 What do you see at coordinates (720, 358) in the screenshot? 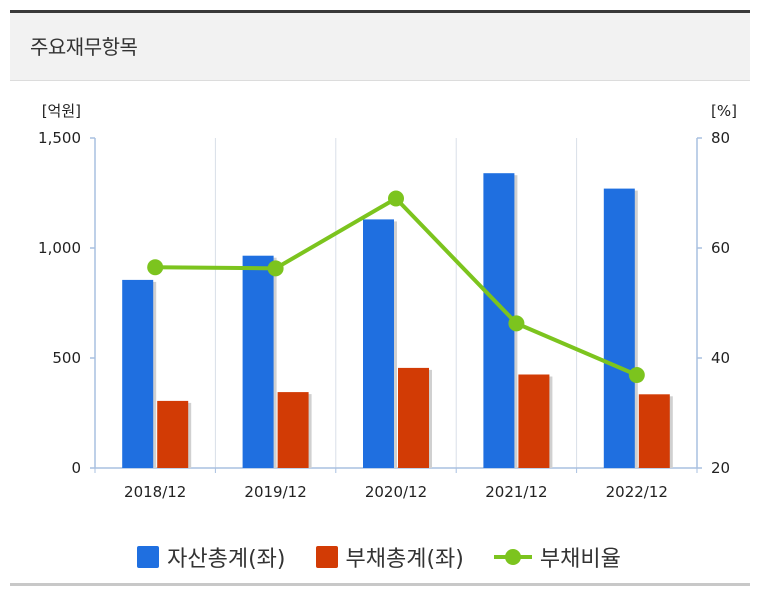
I see `right-tick-label: 40` at bounding box center [720, 358].